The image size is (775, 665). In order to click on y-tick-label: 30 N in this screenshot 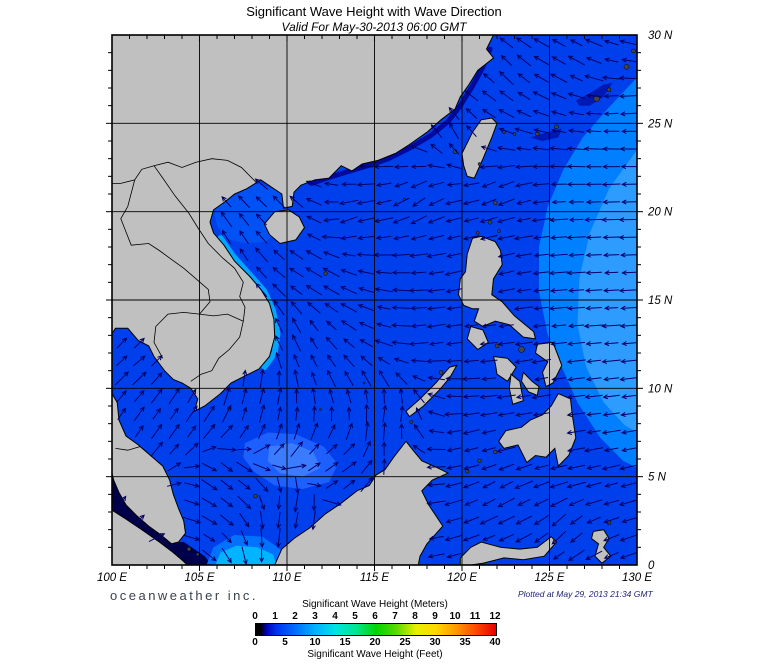, I will do `click(660, 36)`.